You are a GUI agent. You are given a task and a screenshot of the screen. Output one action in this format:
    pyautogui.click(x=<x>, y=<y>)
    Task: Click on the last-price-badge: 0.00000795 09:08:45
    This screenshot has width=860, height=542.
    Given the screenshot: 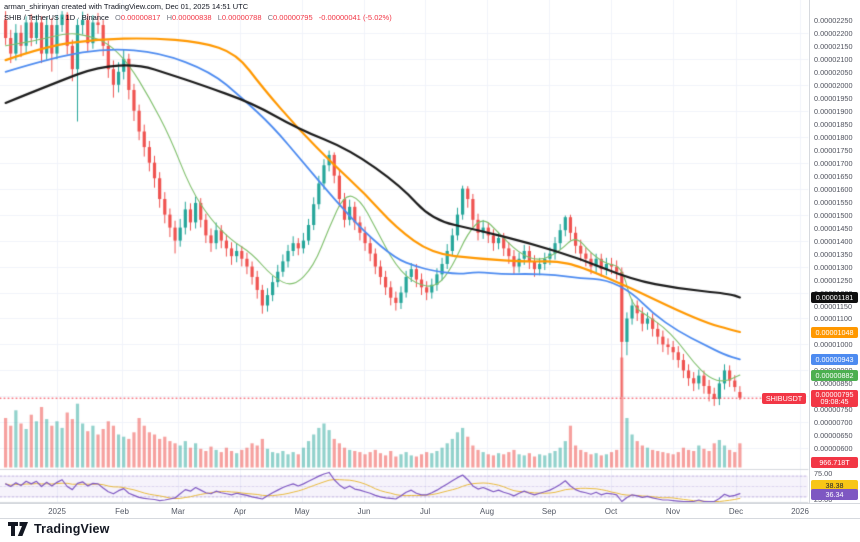 What is the action you would take?
    pyautogui.click(x=834, y=398)
    